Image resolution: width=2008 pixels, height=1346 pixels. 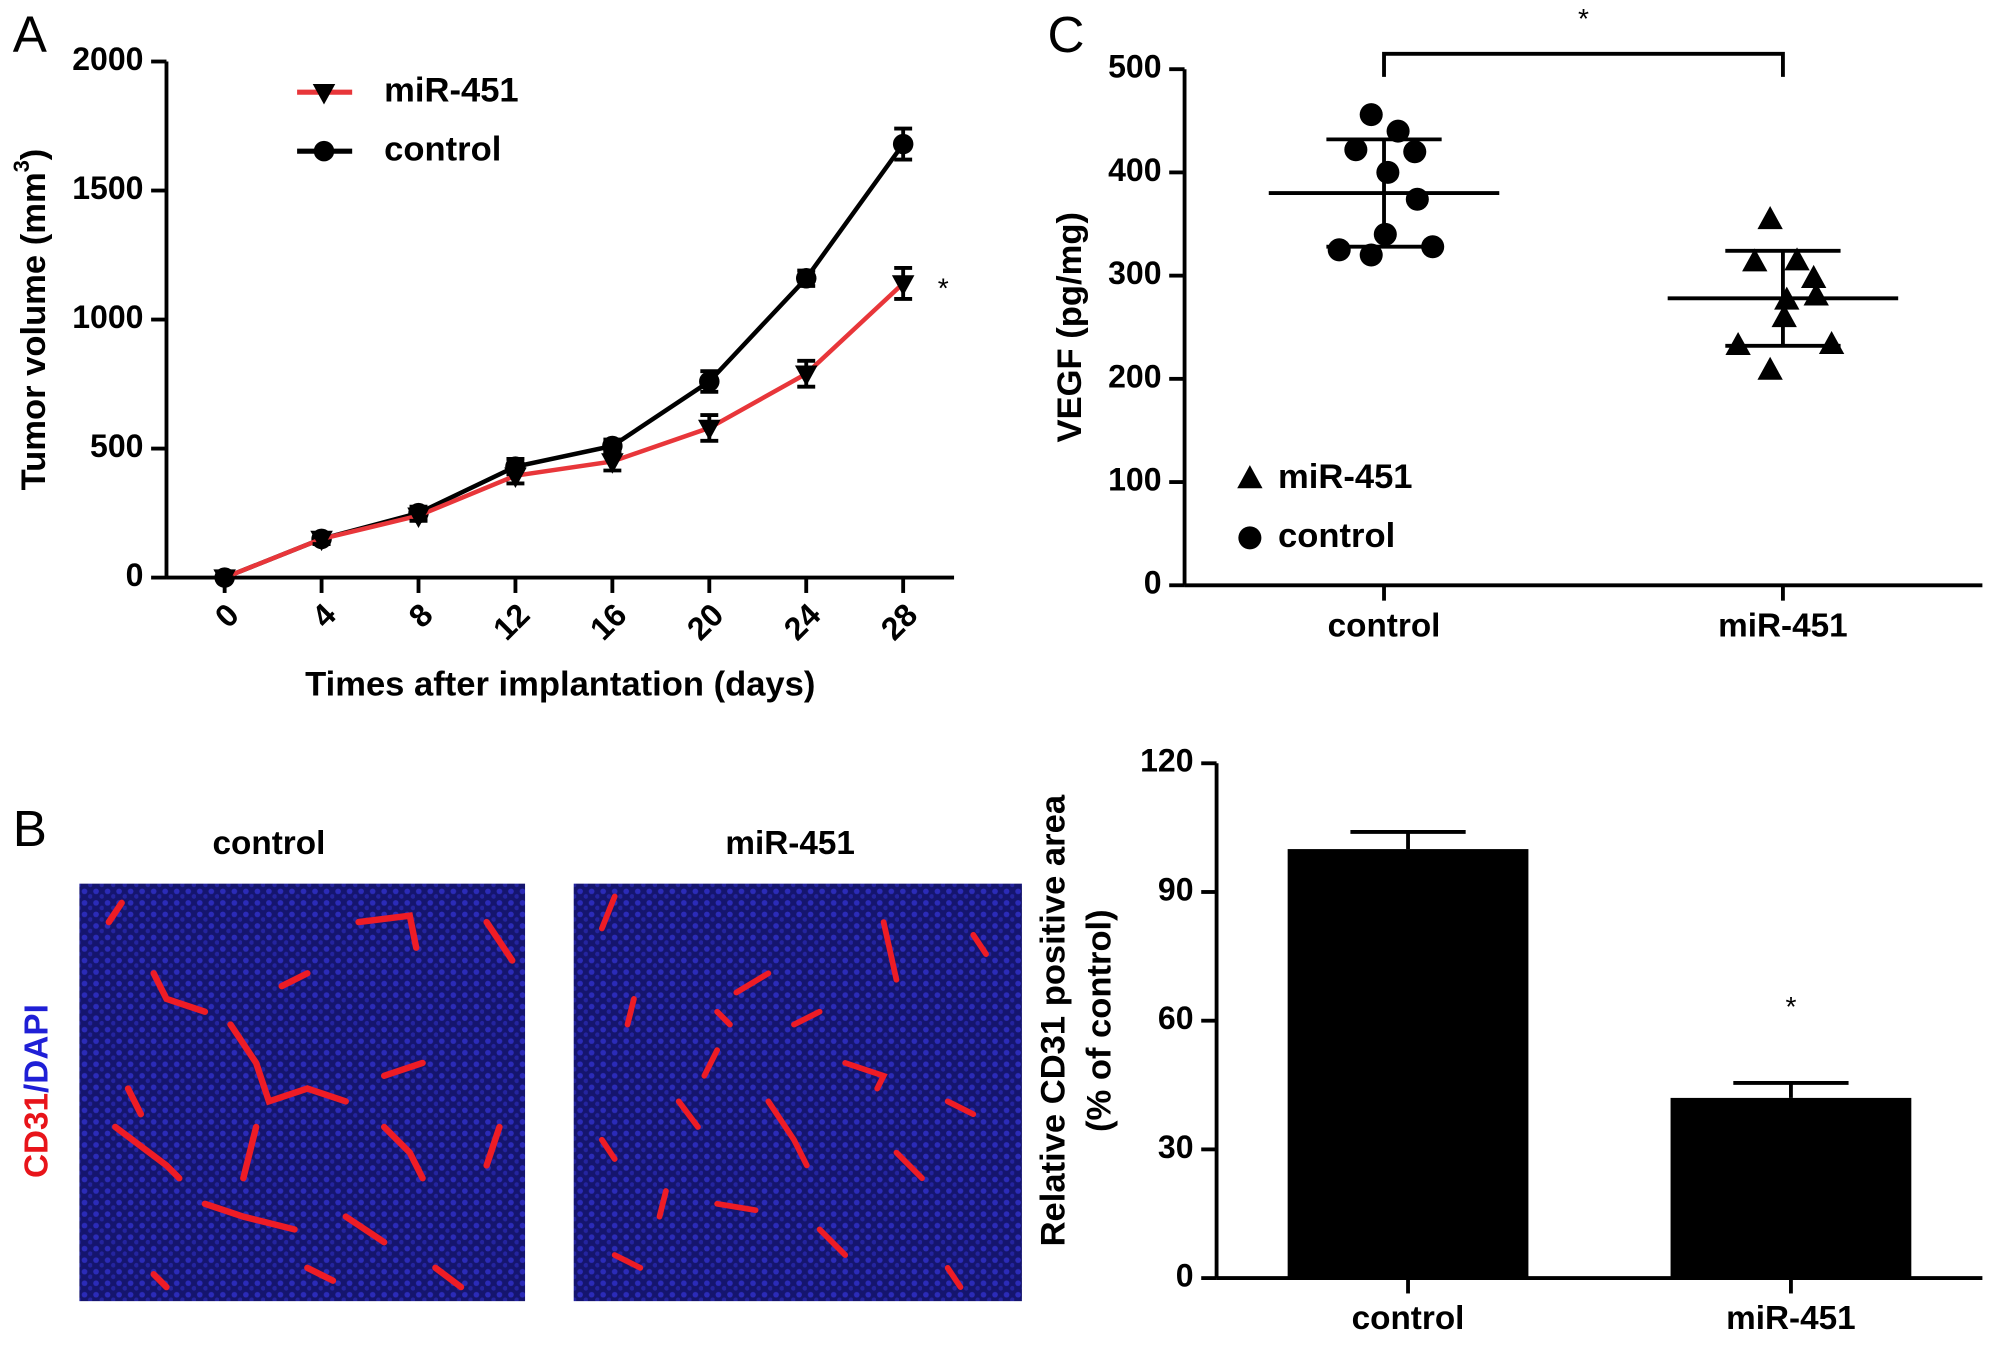 What do you see at coordinates (227, 615) in the screenshot?
I see `x-tick-label: 0` at bounding box center [227, 615].